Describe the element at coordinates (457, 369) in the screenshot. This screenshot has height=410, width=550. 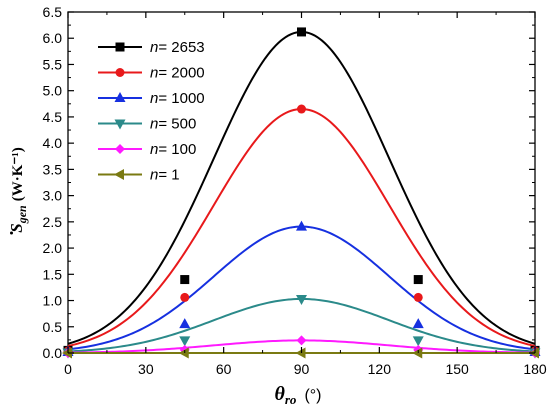
I see `x-tick-label: 150` at that location.